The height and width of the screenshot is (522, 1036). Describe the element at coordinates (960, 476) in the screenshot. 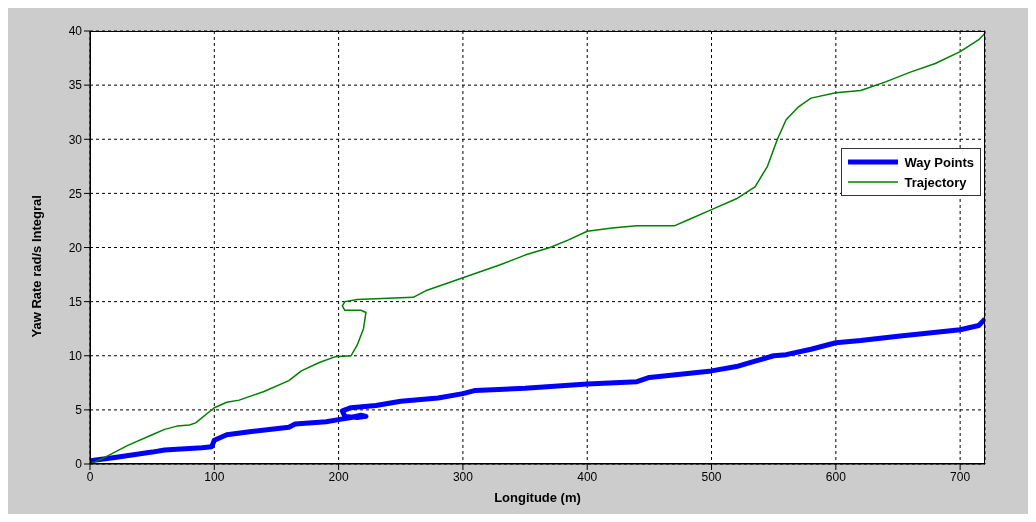

I see `x-tick-label: 700` at that location.